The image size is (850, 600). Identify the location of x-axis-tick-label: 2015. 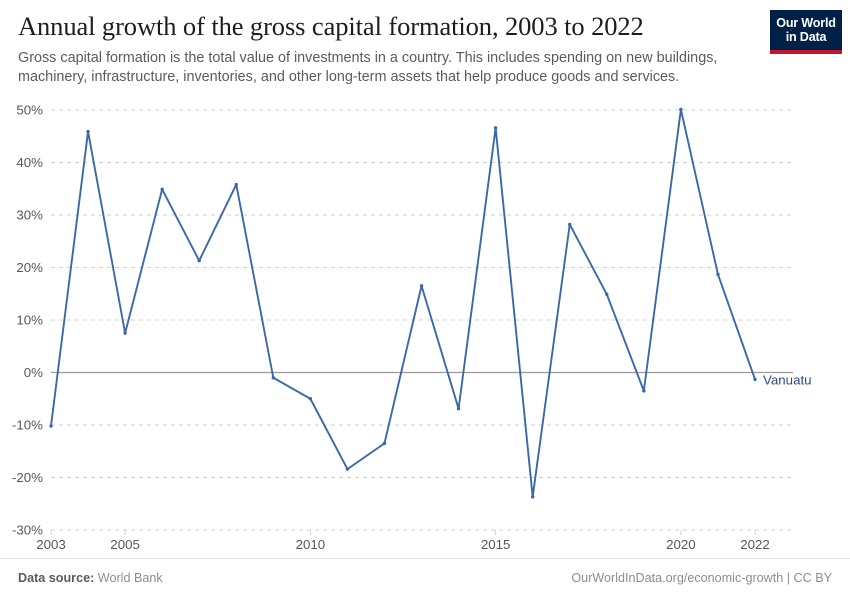
(496, 543).